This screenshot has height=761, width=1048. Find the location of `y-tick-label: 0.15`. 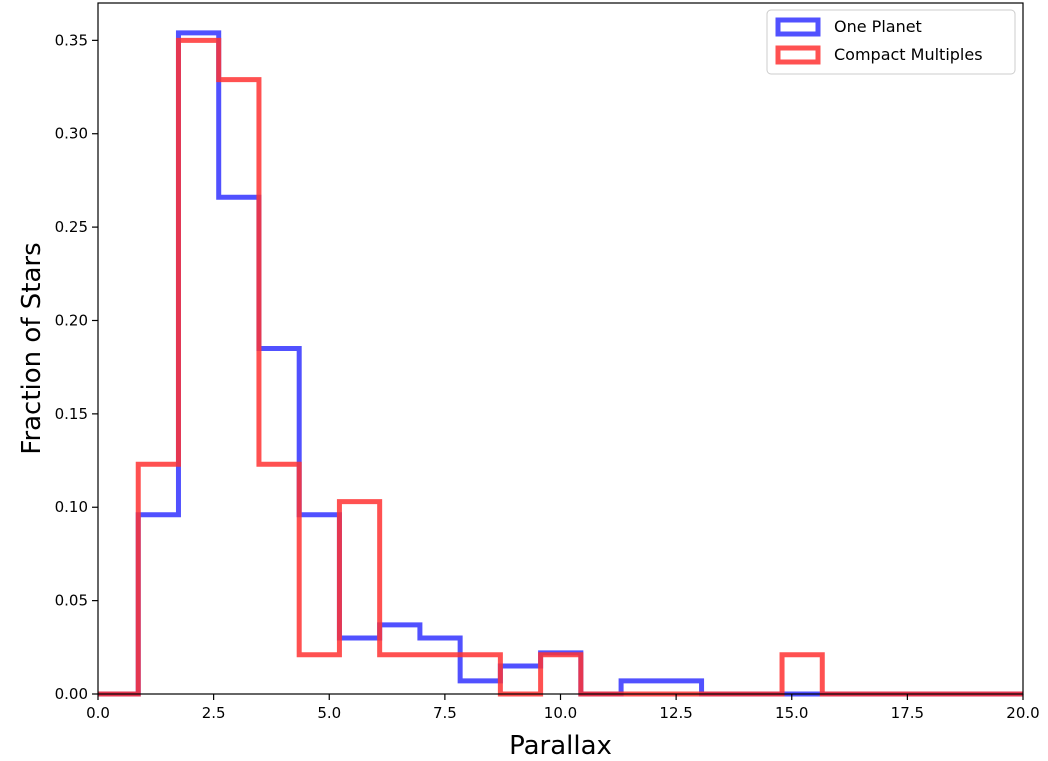

y-tick-label: 0.15 is located at coordinates (71, 414).